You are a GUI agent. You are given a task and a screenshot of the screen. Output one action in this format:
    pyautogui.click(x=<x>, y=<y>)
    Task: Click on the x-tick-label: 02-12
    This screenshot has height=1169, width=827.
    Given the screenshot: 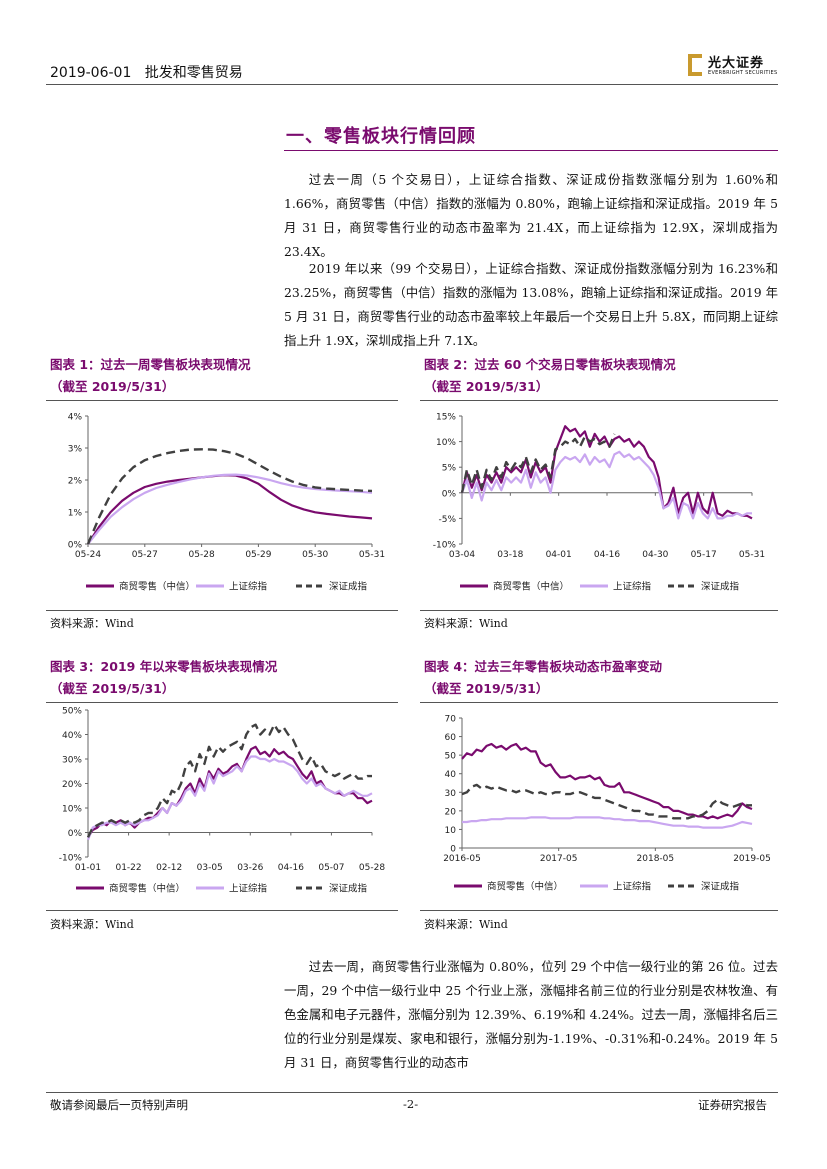 What is the action you would take?
    pyautogui.click(x=169, y=868)
    